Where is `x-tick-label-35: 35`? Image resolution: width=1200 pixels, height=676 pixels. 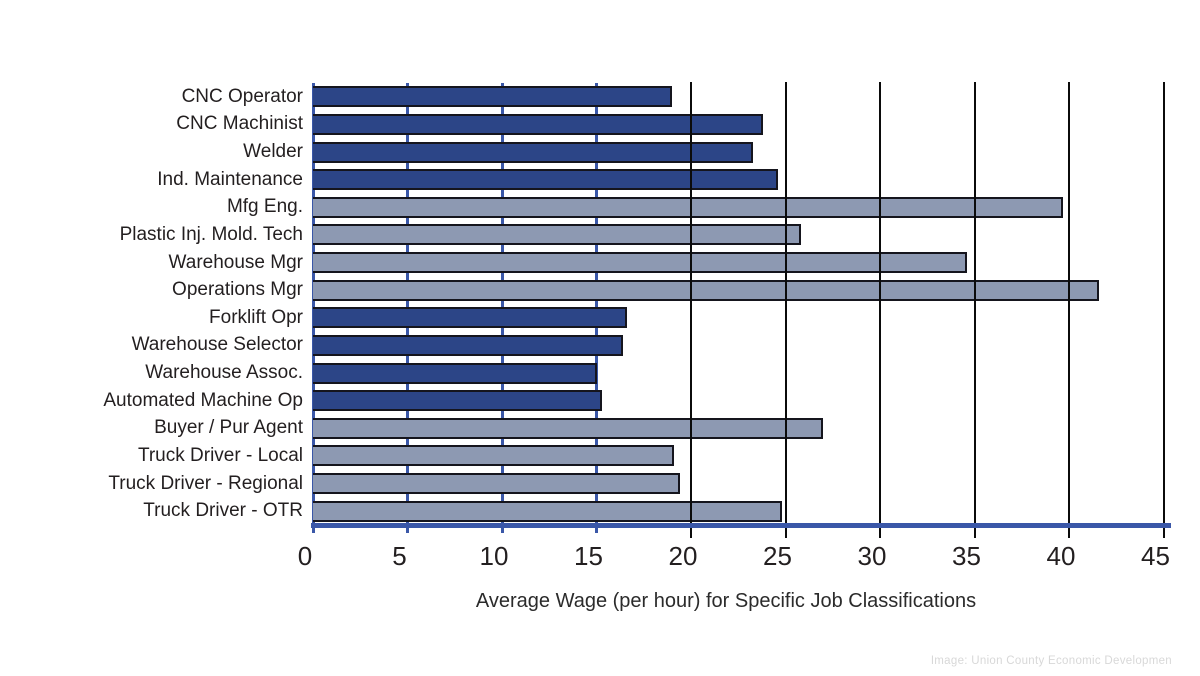
x-tick-label-35: 35 is located at coordinates (966, 556).